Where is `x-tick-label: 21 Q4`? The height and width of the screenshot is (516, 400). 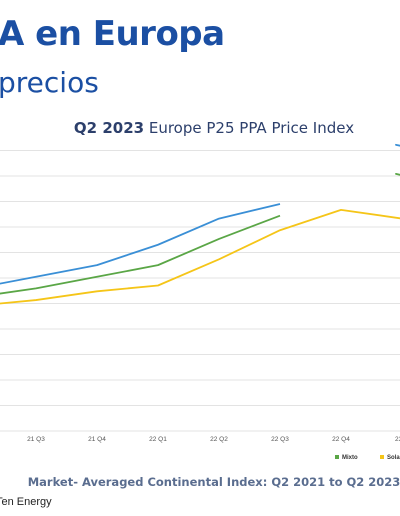
x-tick-label: 21 Q4 is located at coordinates (97, 439).